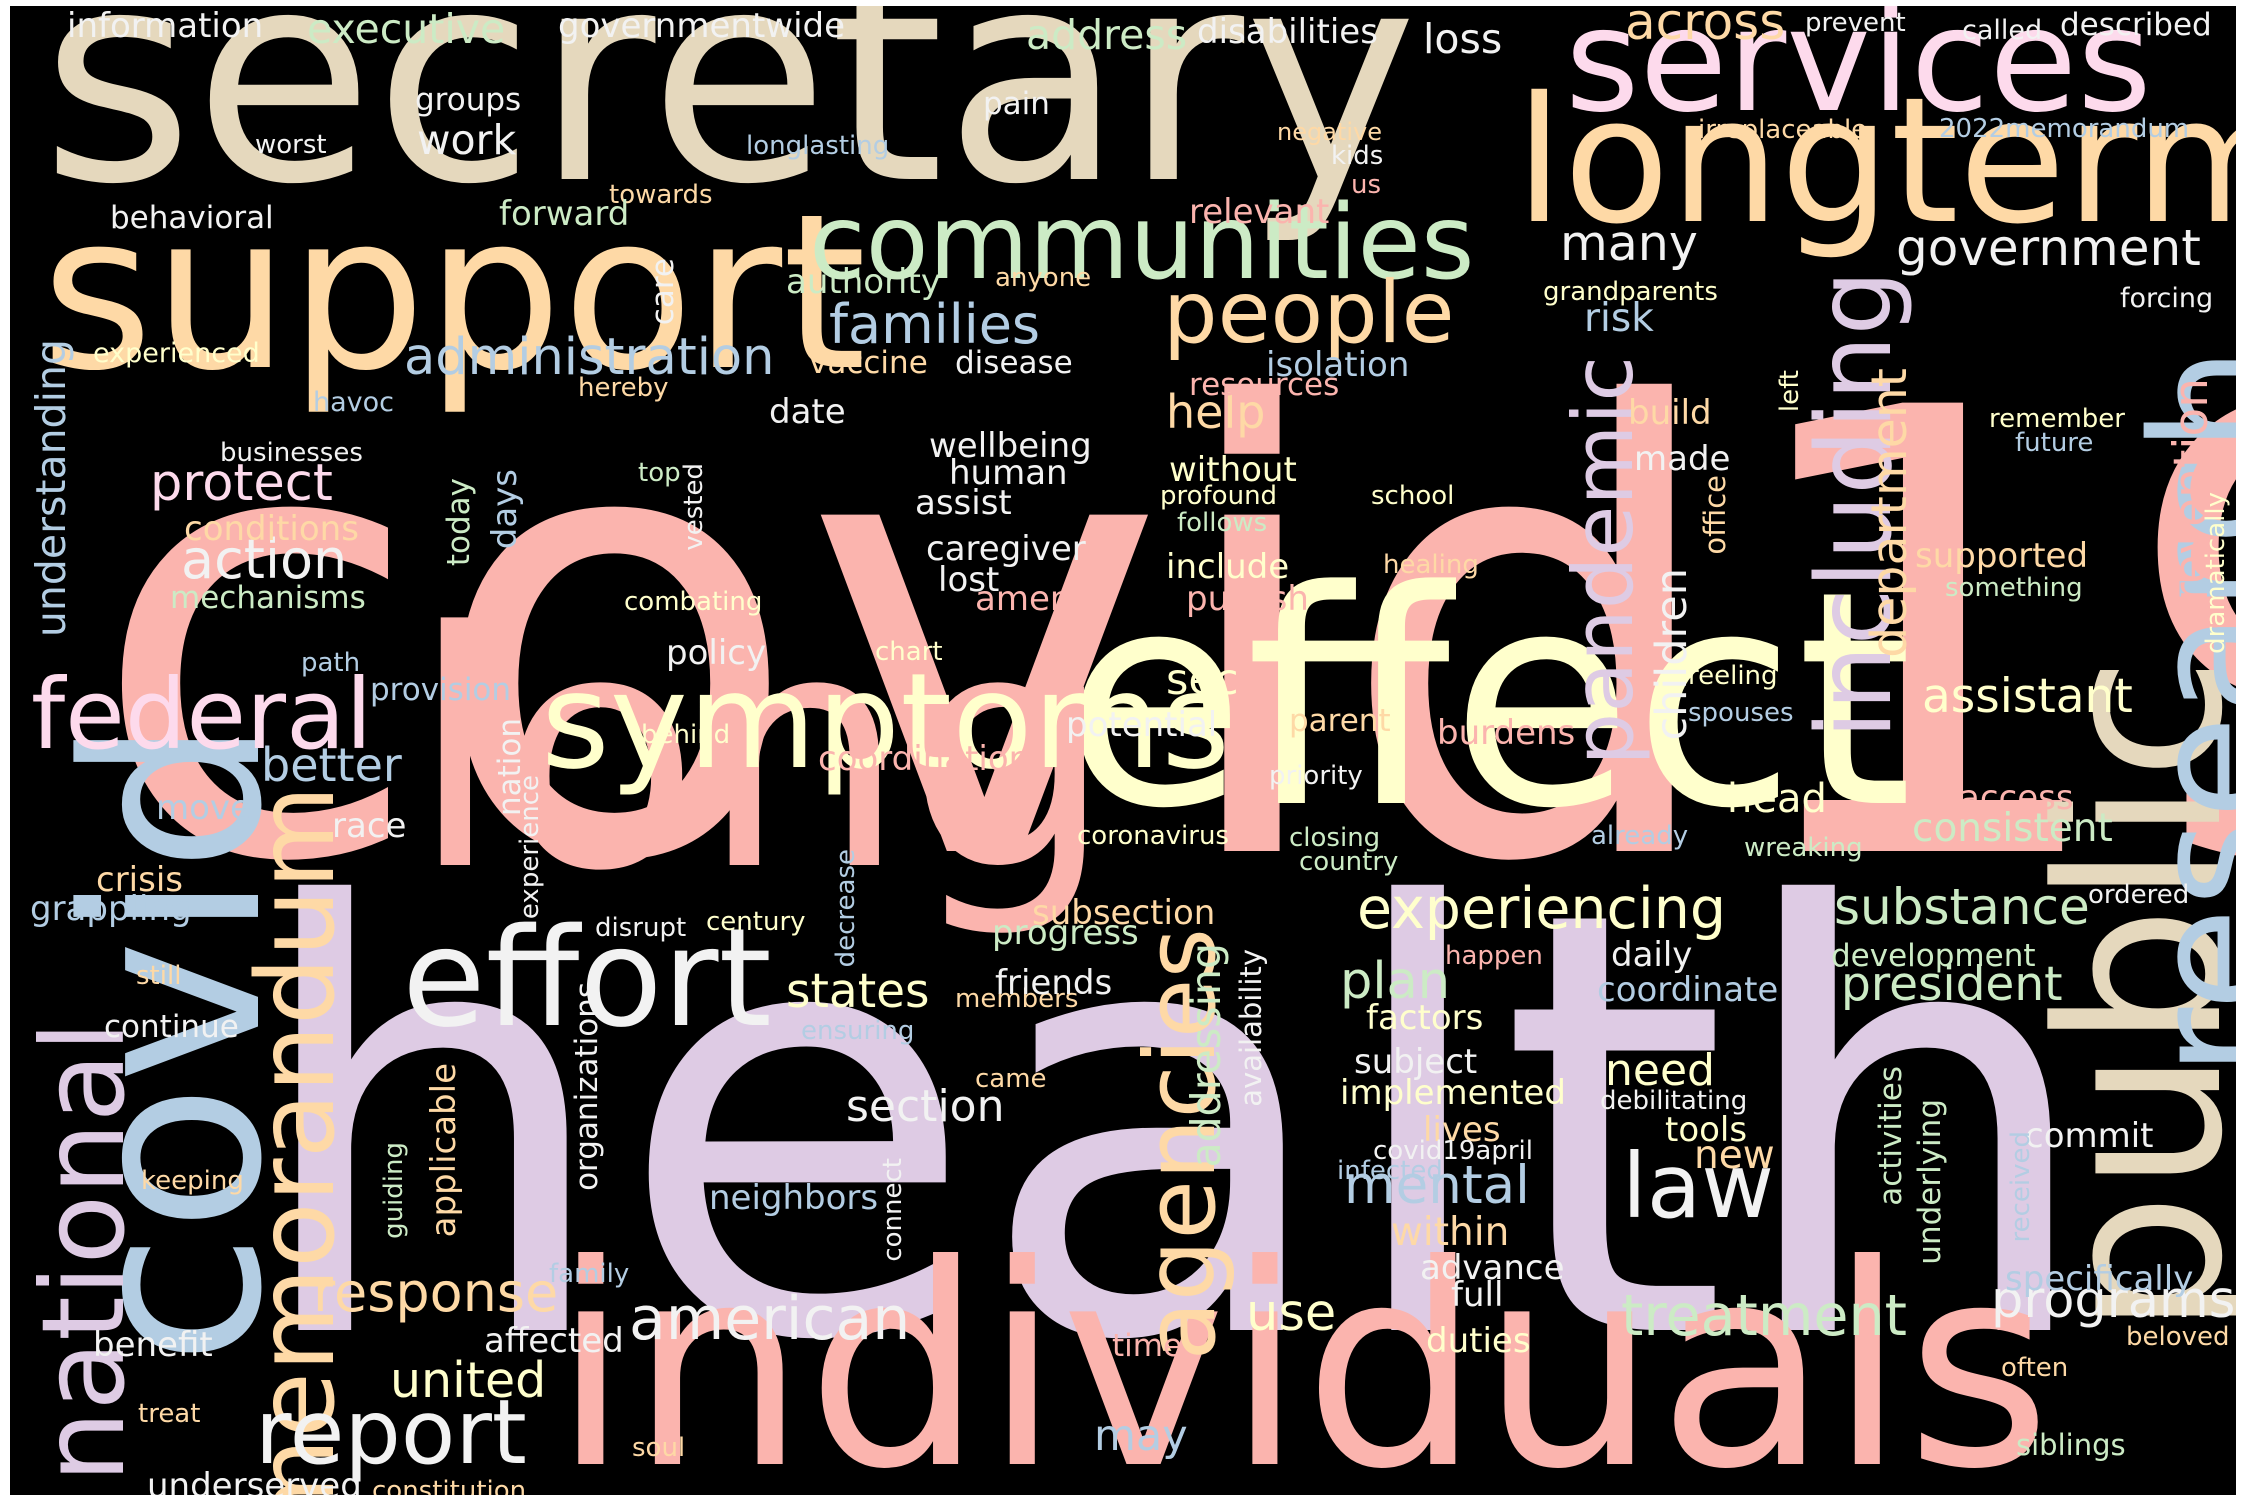  Describe the element at coordinates (459, 522) in the screenshot. I see `word-cloud-word: today` at that location.